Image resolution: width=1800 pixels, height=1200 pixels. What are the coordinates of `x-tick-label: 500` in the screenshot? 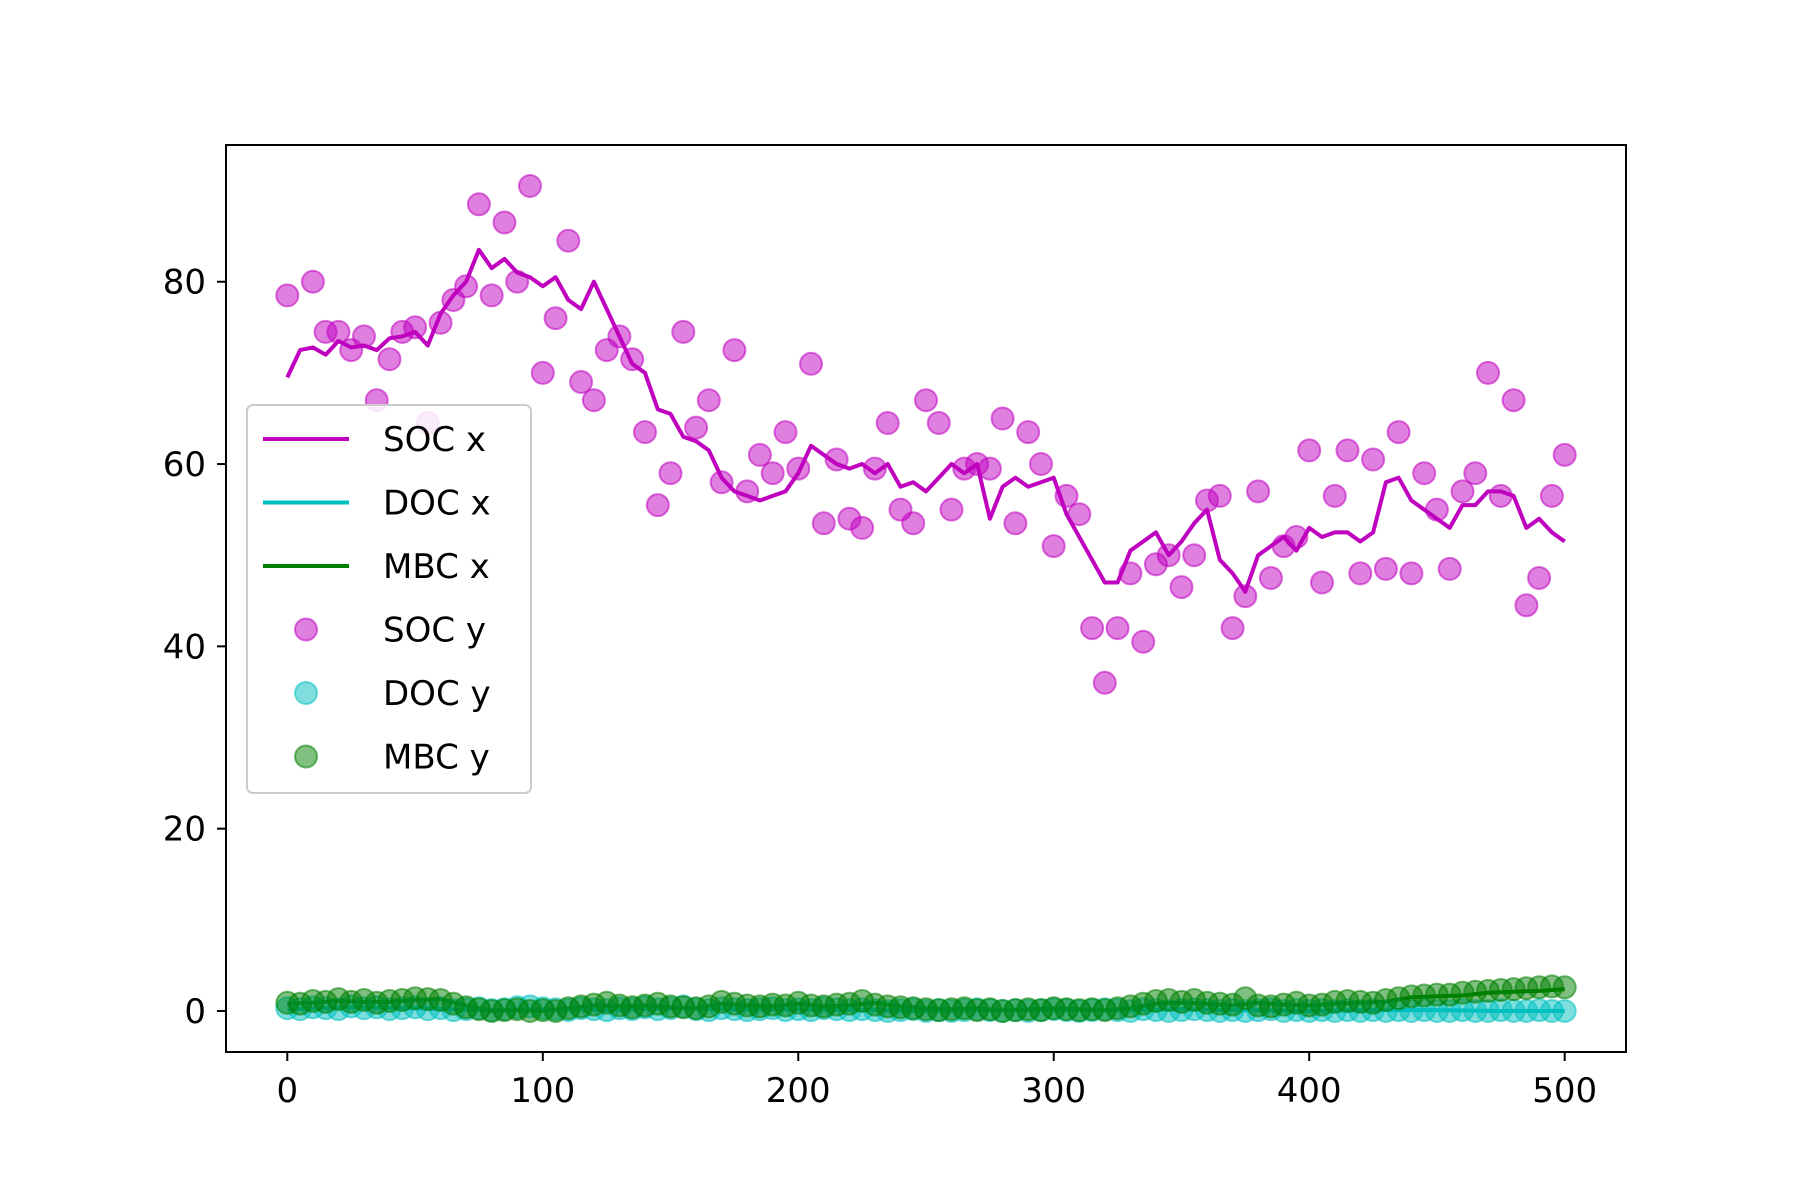 It's located at (1564, 1091).